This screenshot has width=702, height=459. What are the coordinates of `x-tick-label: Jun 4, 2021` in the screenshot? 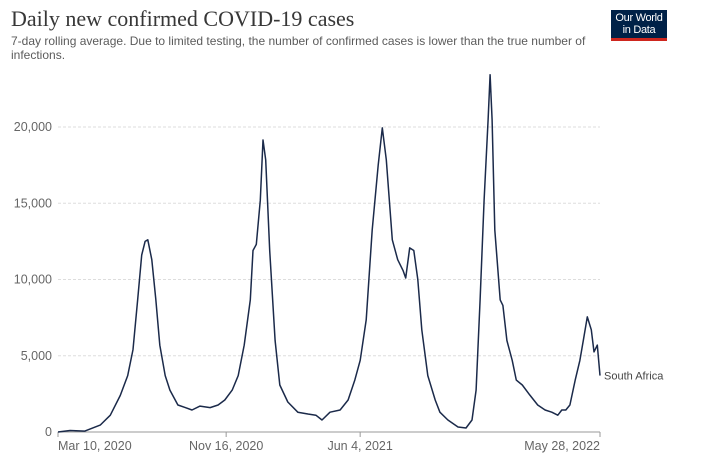 It's located at (359, 446).